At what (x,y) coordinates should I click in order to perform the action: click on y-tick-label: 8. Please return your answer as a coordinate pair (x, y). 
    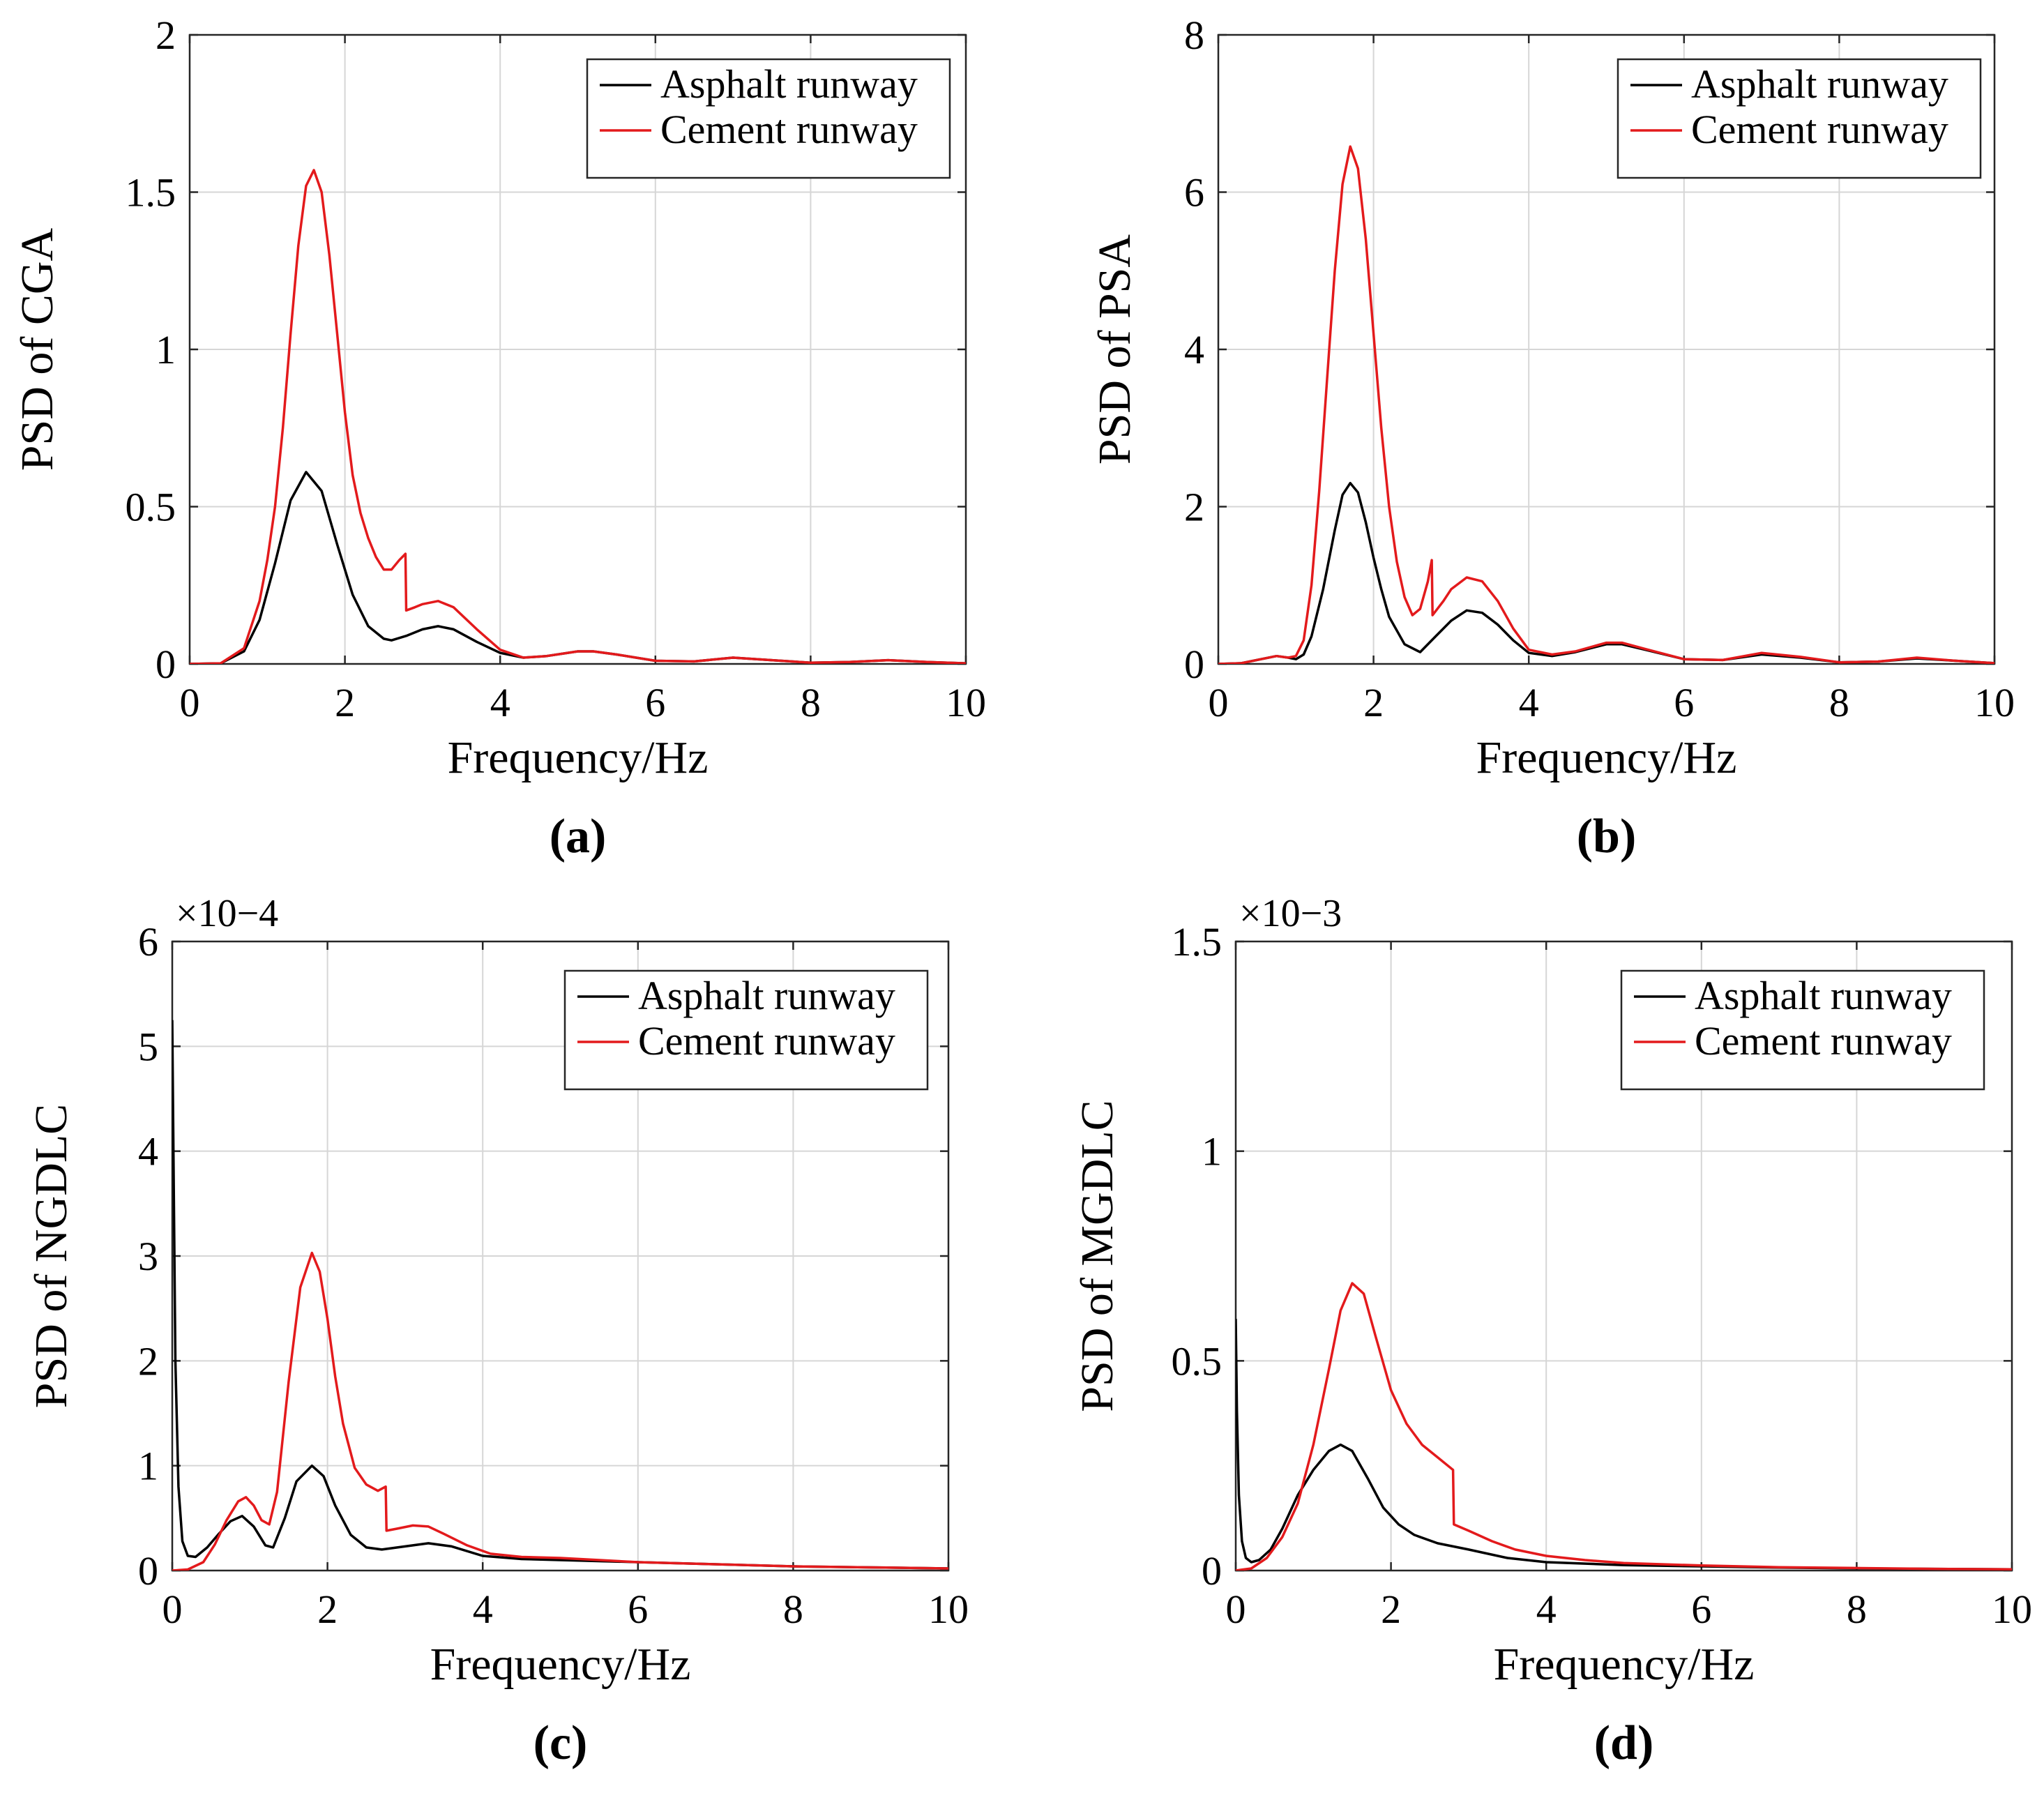
    Looking at the image, I should click on (1194, 35).